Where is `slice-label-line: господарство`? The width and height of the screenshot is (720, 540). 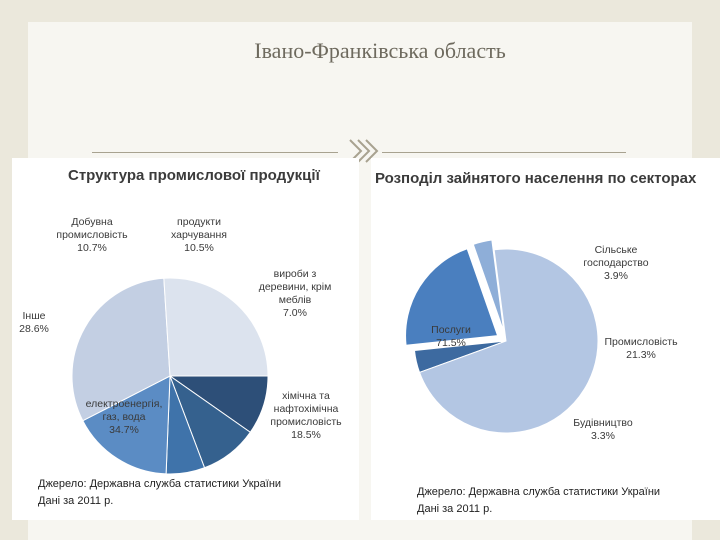
slice-label-line: господарство is located at coordinates (616, 263).